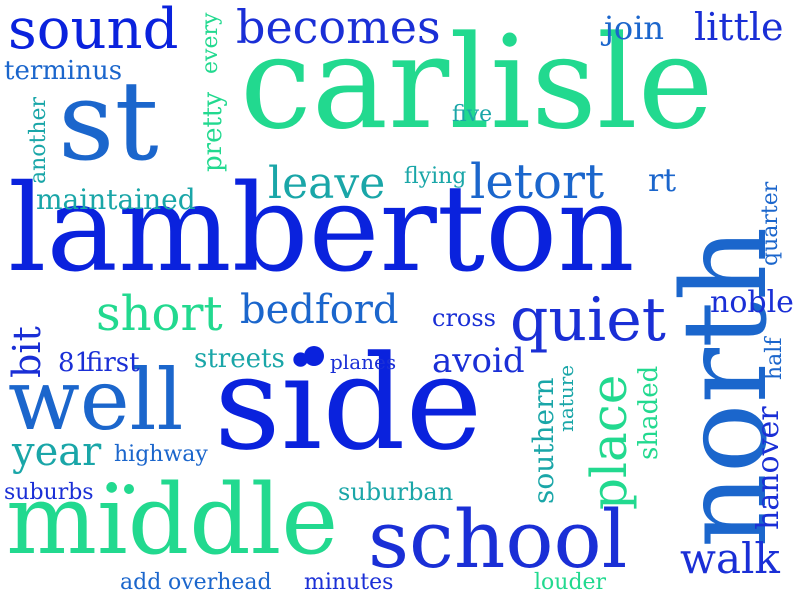 The width and height of the screenshot is (800, 600). What do you see at coordinates (768, 468) in the screenshot?
I see `word-hanover: hanover` at bounding box center [768, 468].